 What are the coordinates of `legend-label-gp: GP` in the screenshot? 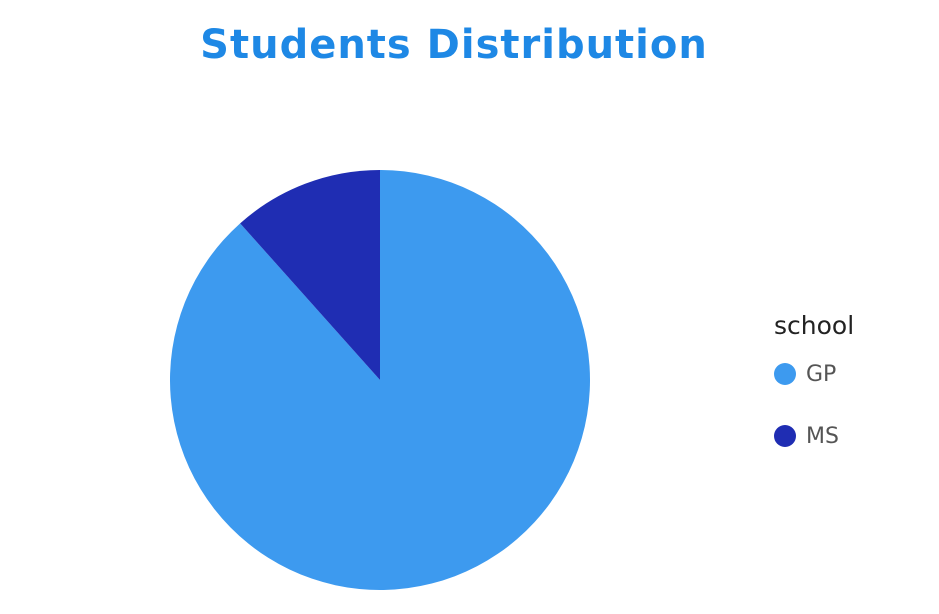 It's located at (821, 374).